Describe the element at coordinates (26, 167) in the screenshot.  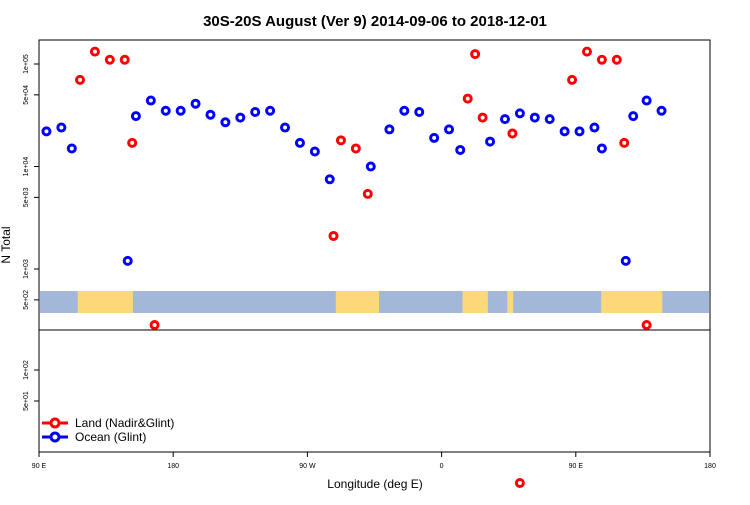
I see `y-tick-label: 1e+04` at that location.